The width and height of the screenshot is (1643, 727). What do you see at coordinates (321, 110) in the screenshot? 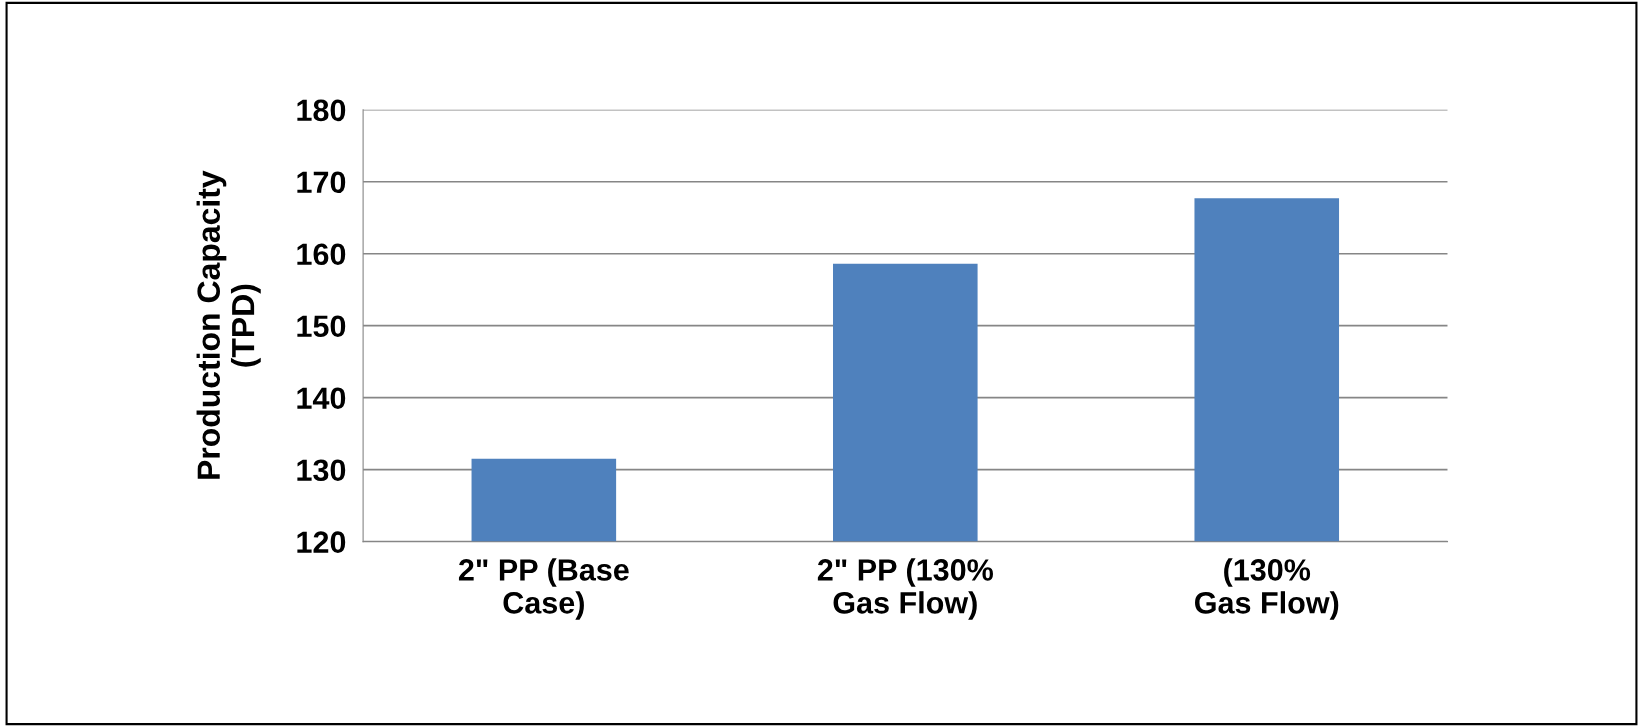
I see `y-tick-label: 180` at bounding box center [321, 110].